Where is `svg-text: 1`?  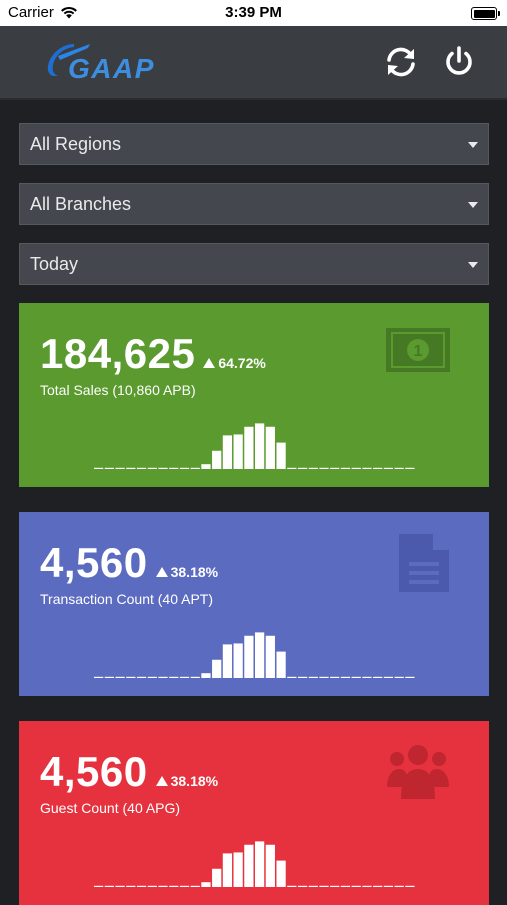
svg-text: 1 is located at coordinates (418, 351).